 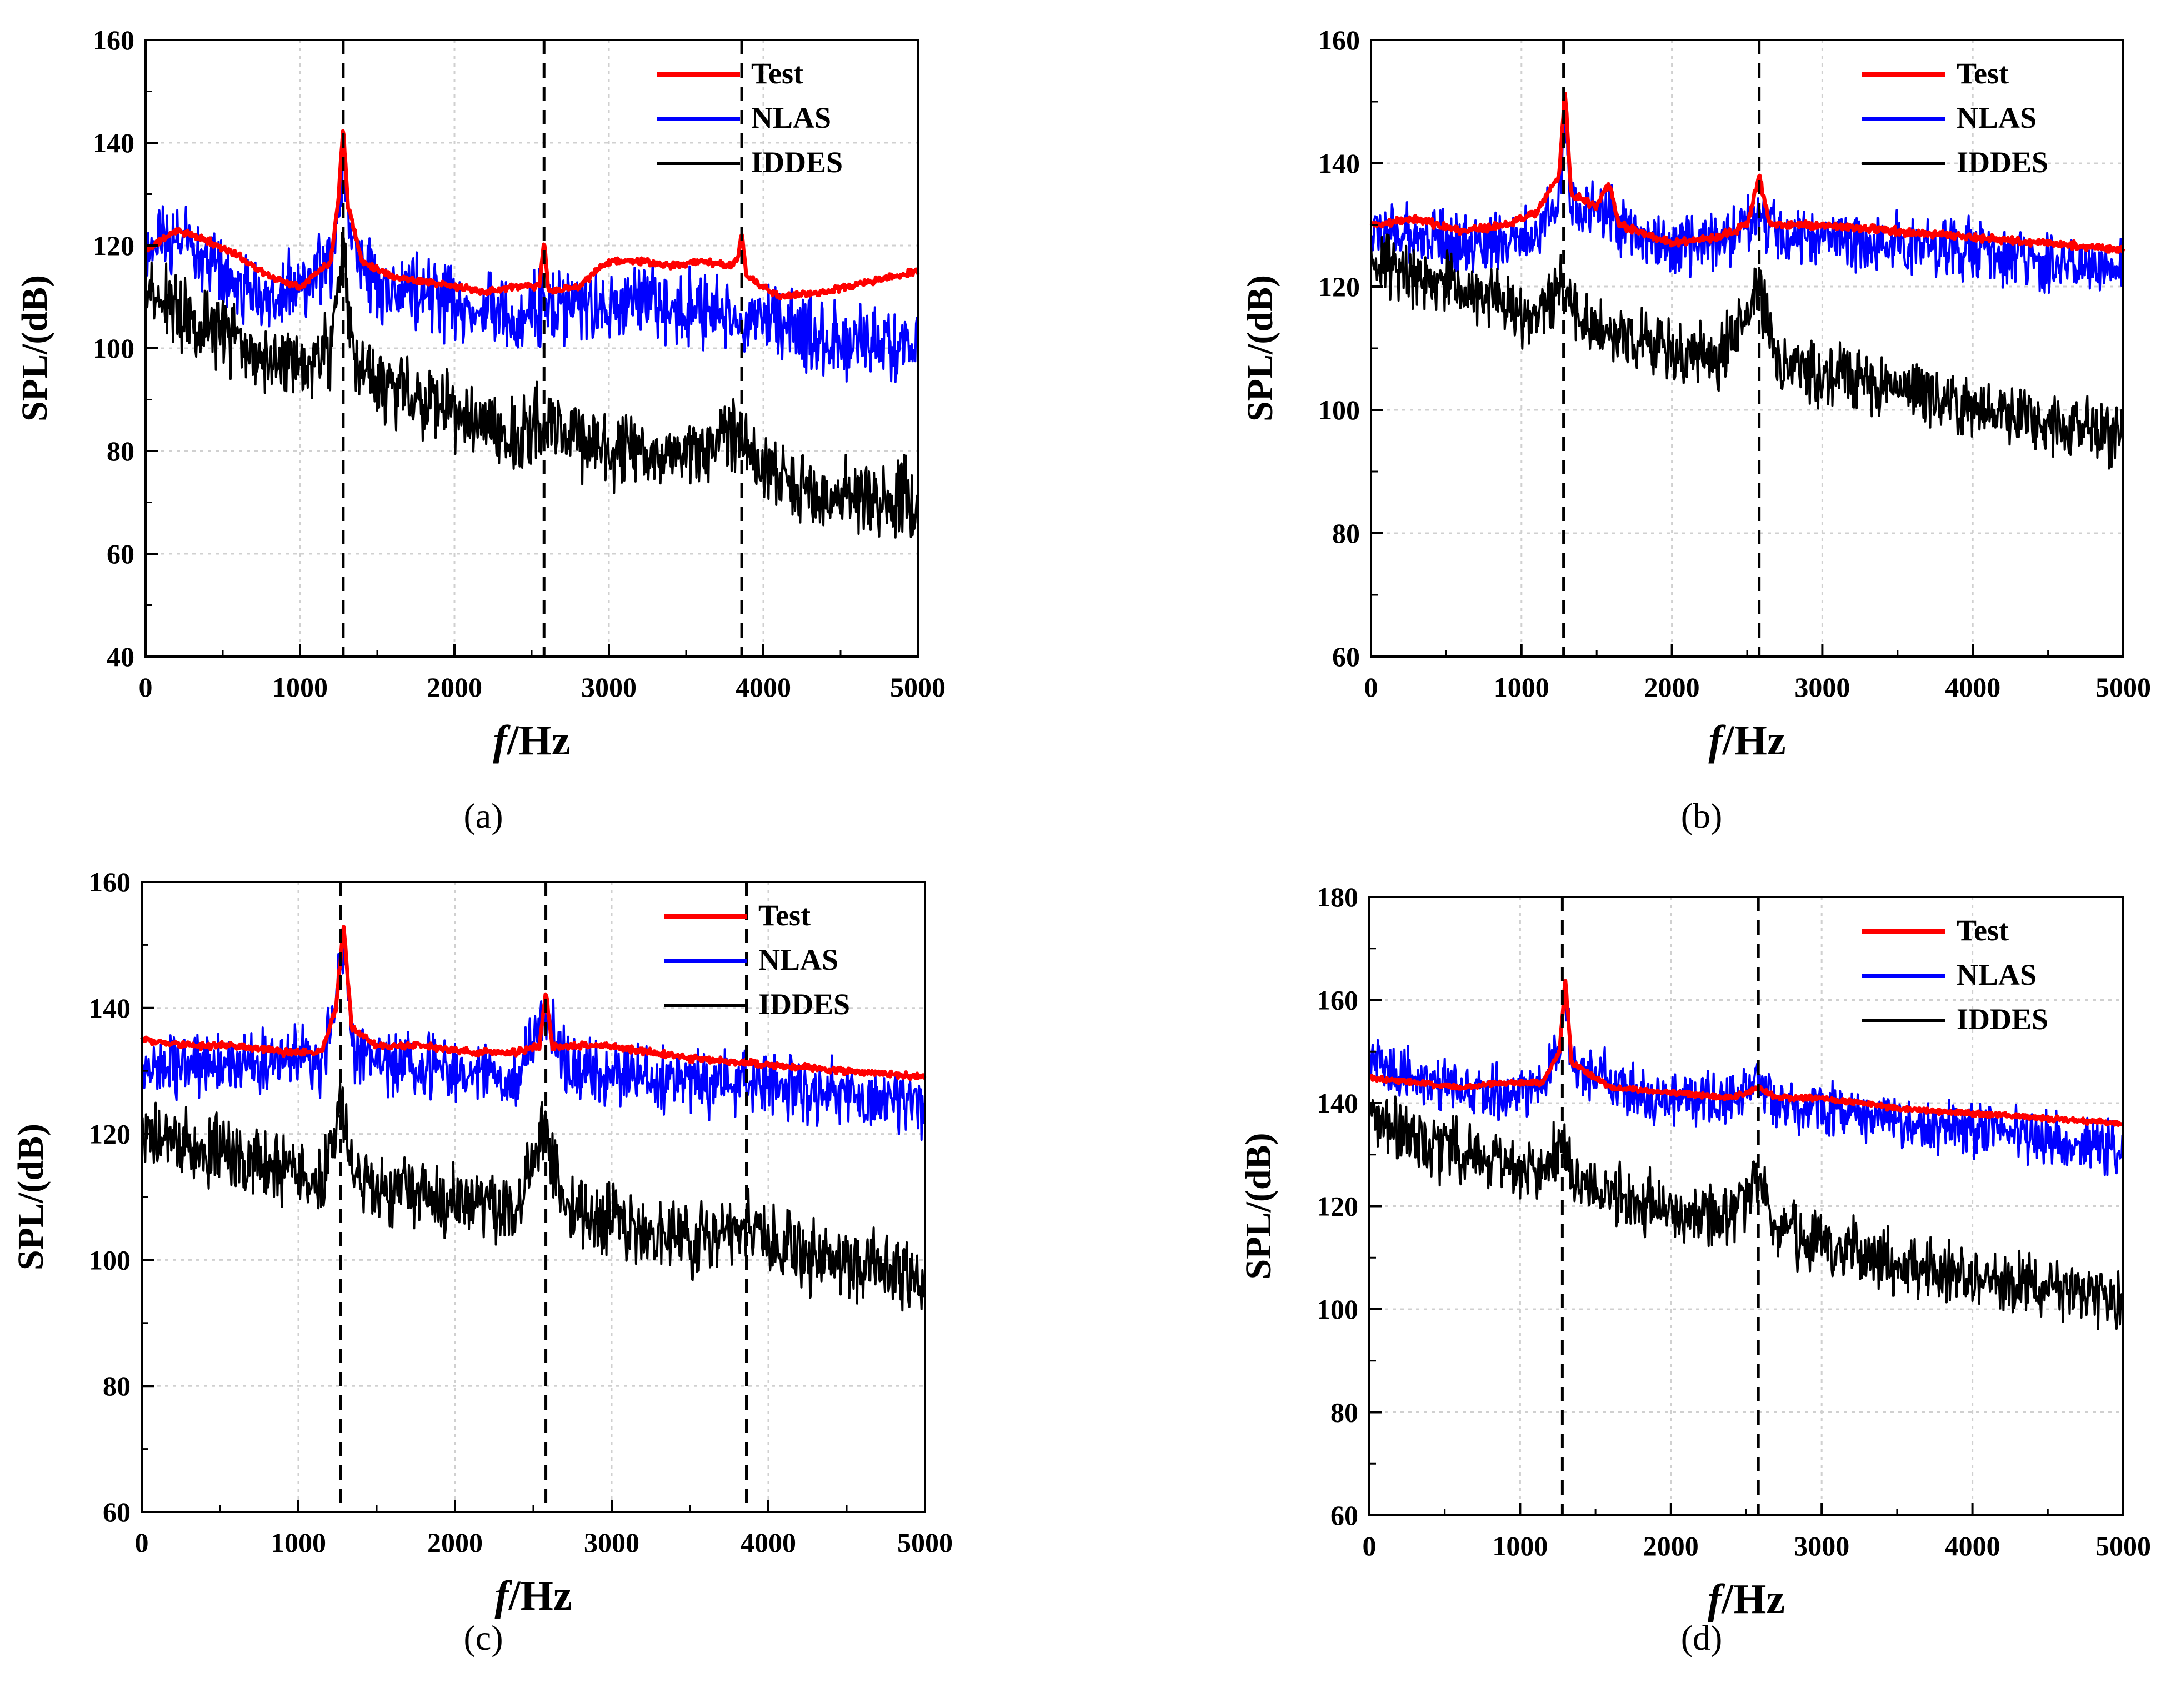 What do you see at coordinates (1702, 815) in the screenshot?
I see `panel-caption: (b)` at bounding box center [1702, 815].